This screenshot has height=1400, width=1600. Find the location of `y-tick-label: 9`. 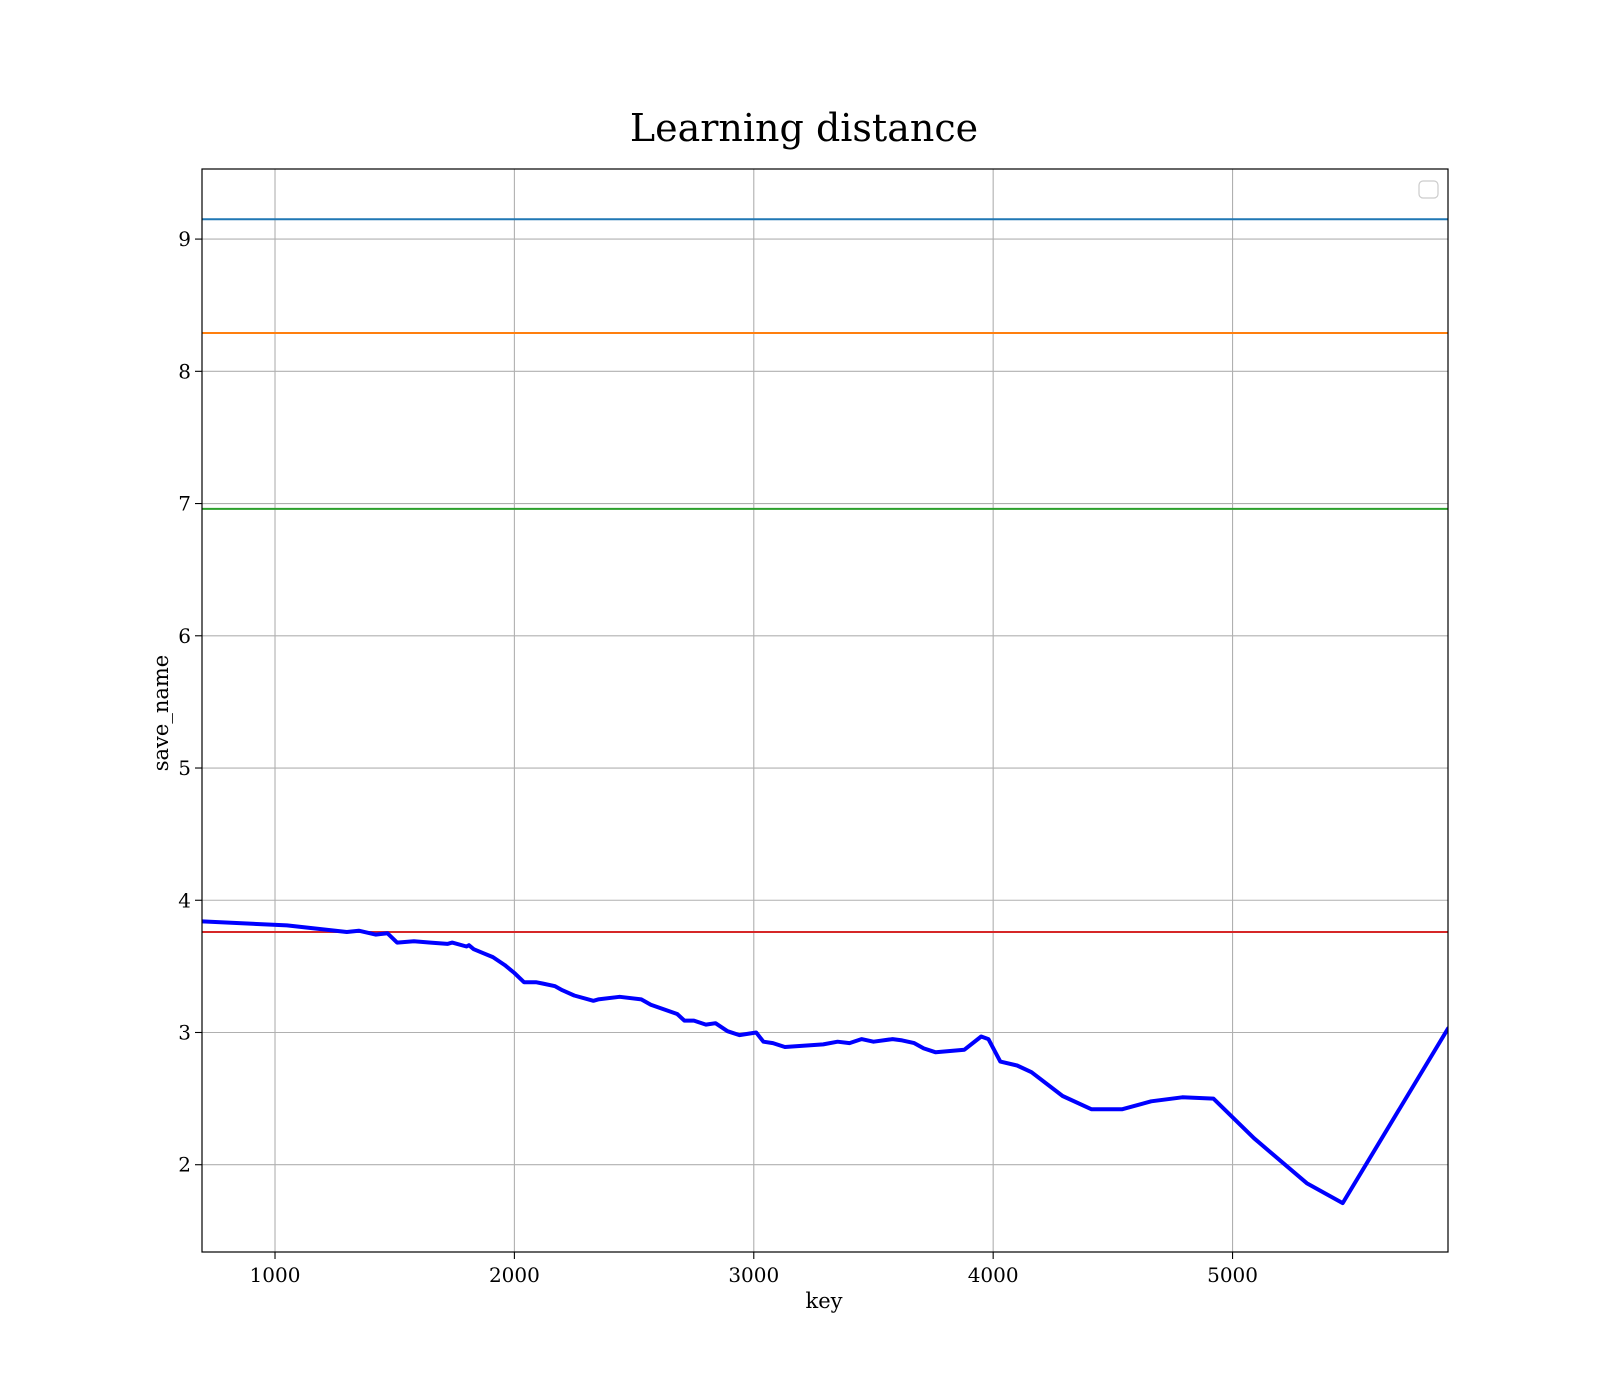

y-tick-label: 9 is located at coordinates (184, 239).